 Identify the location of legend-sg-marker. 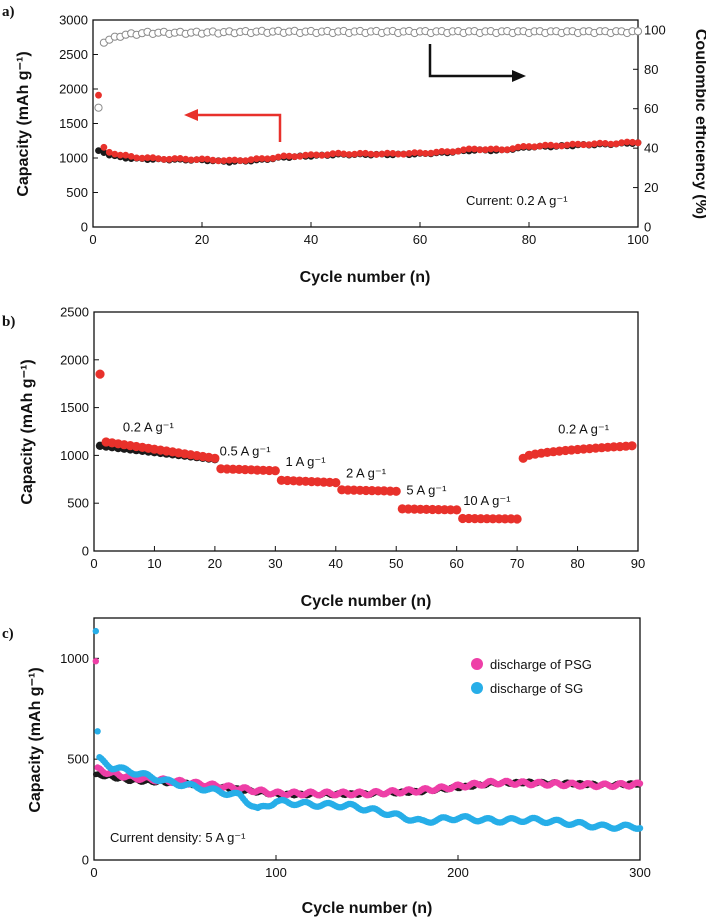
(477, 688).